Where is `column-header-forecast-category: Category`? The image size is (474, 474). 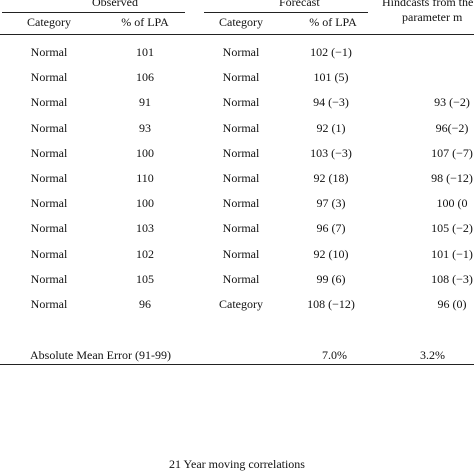 column-header-forecast-category: Category is located at coordinates (241, 22).